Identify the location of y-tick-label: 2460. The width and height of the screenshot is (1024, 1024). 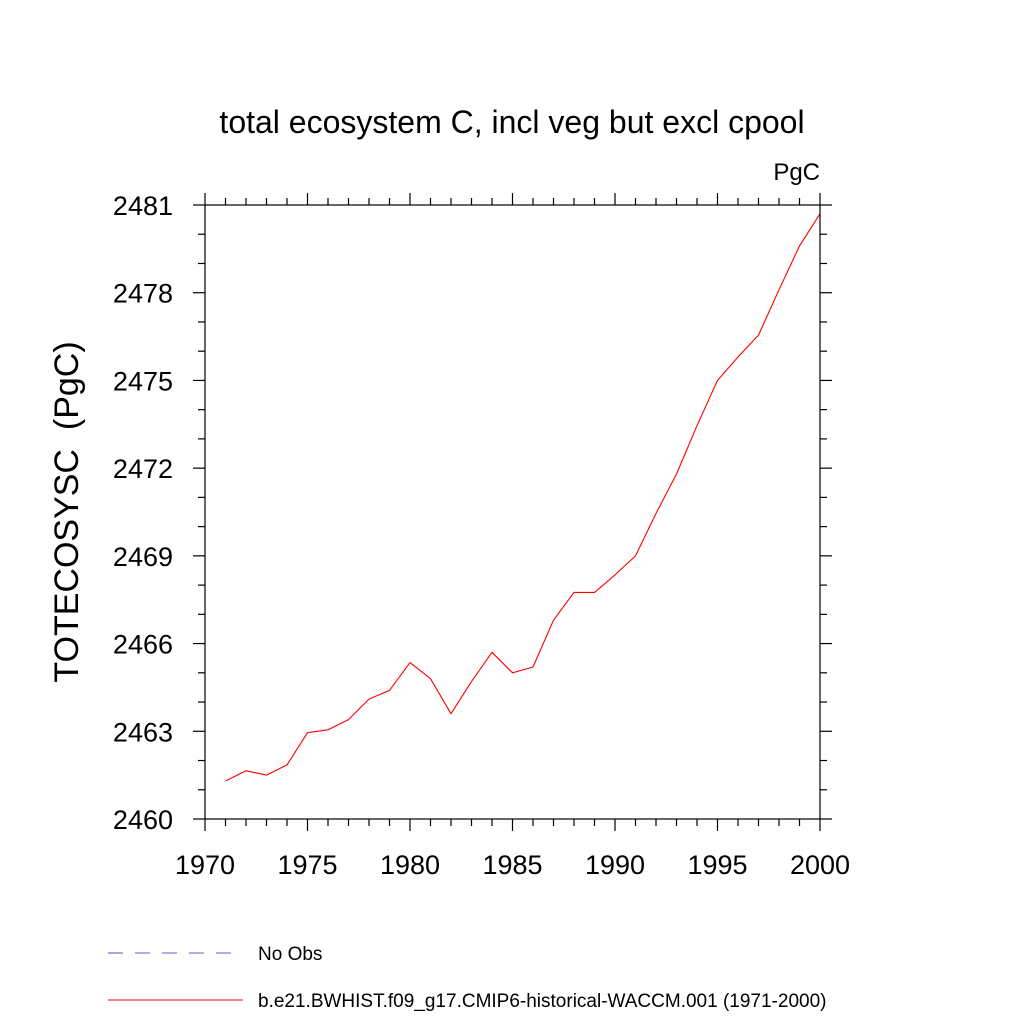
(143, 820).